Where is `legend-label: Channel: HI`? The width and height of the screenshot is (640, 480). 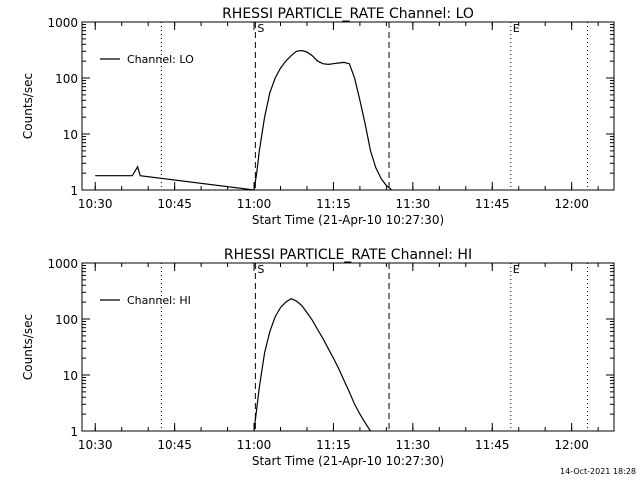
legend-label: Channel: HI is located at coordinates (159, 300).